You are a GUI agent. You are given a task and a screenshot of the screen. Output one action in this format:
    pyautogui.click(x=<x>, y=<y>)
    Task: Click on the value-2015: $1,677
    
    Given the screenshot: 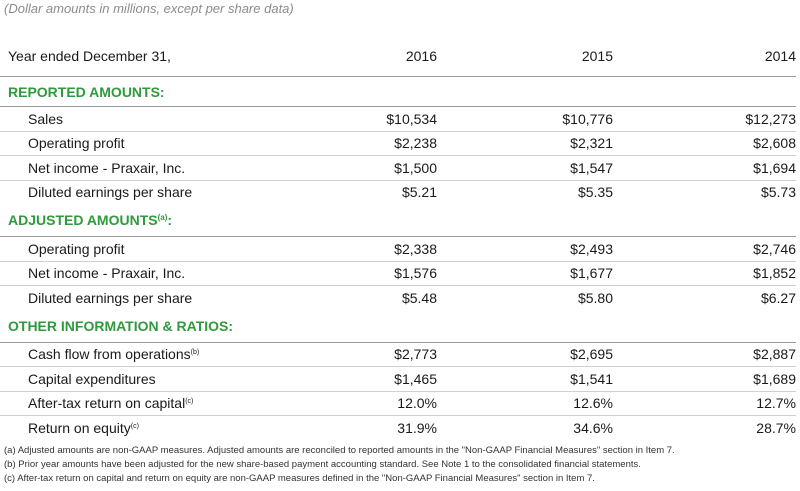 What is the action you would take?
    pyautogui.click(x=525, y=273)
    